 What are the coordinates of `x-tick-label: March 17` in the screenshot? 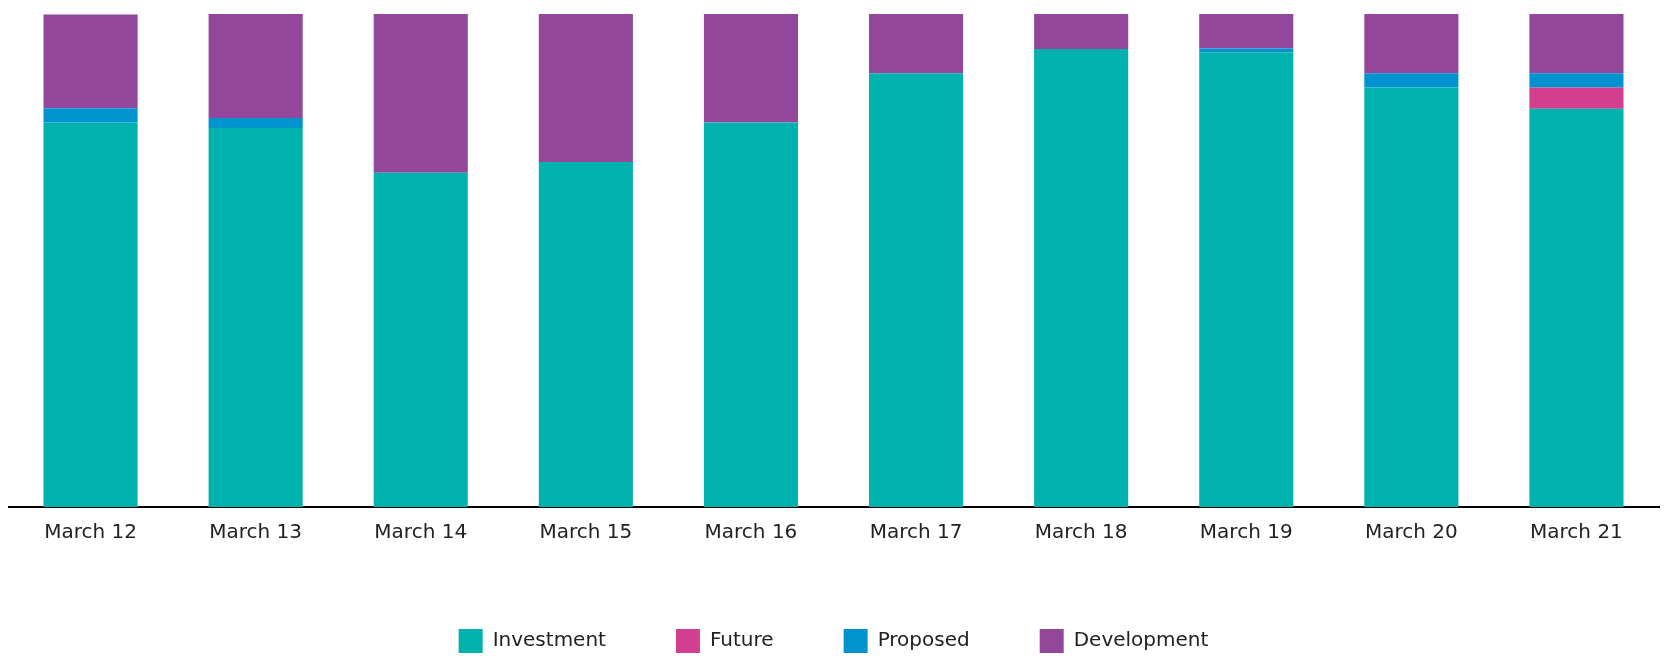 It's located at (916, 531).